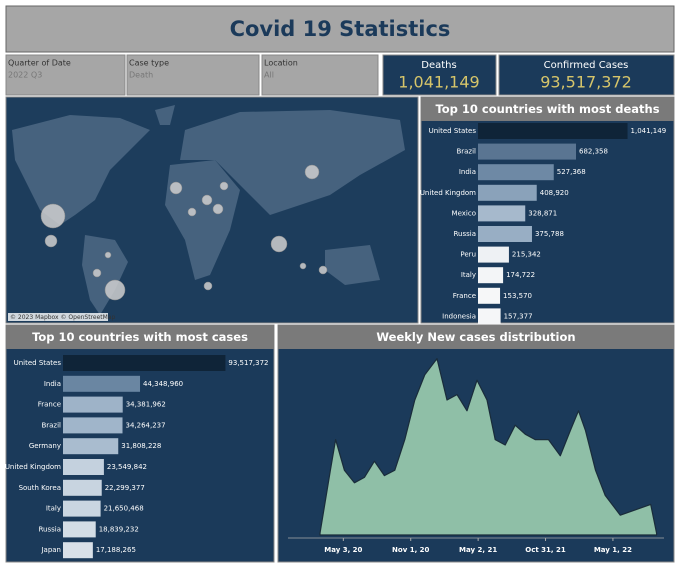 The image size is (680, 571). I want to click on value-label: 527,368, so click(571, 172).